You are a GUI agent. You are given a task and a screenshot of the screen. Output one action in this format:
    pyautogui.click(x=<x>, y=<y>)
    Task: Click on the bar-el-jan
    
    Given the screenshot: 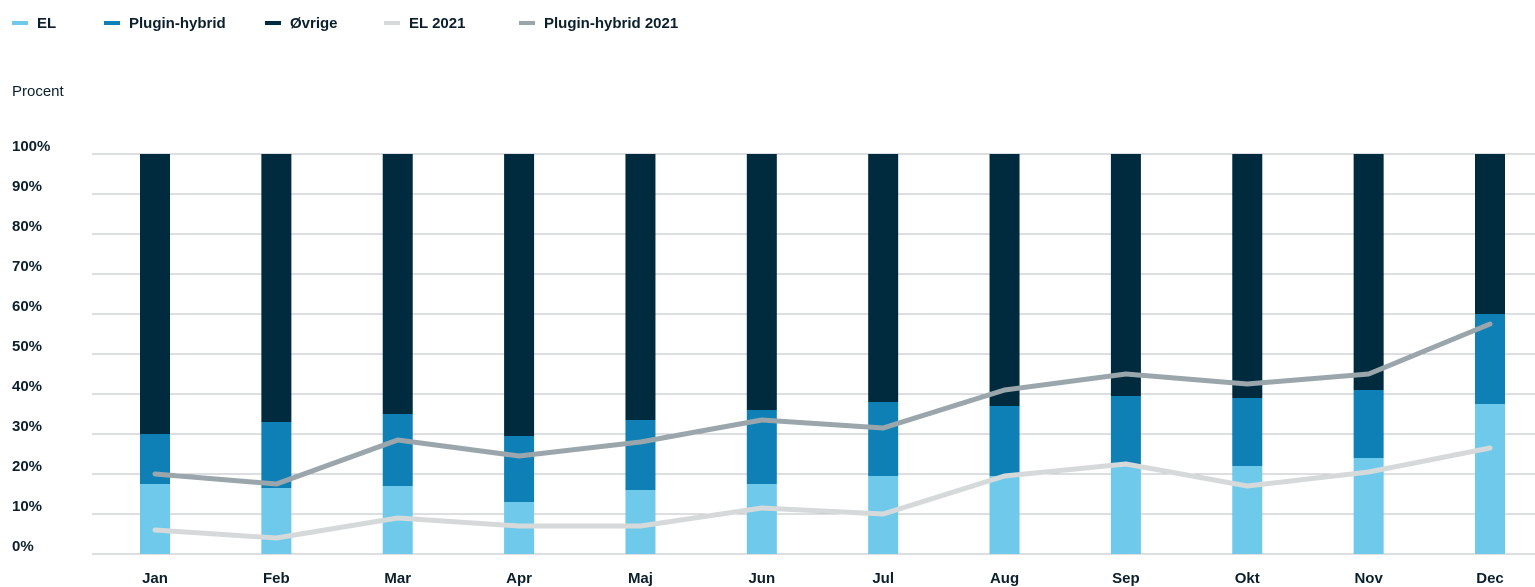 What is the action you would take?
    pyautogui.click(x=155, y=519)
    